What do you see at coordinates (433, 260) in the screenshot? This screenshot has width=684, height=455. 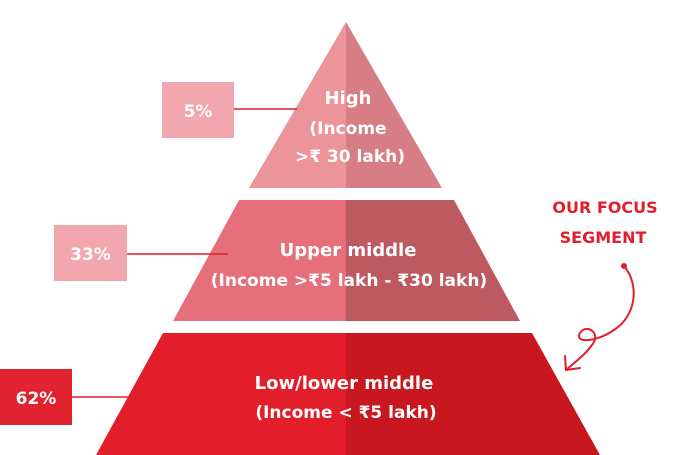 I see `tier-upper-right` at bounding box center [433, 260].